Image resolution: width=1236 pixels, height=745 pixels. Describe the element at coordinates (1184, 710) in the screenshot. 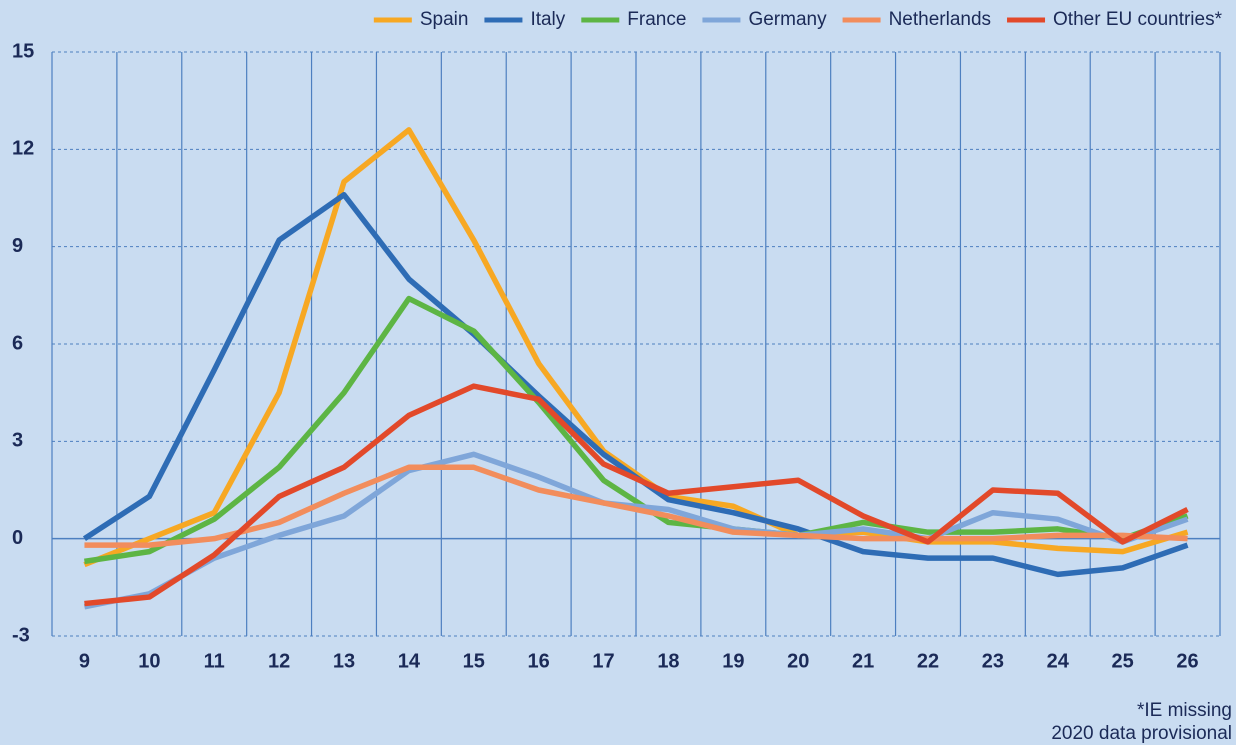

I see `annotation: *IE missing` at that location.